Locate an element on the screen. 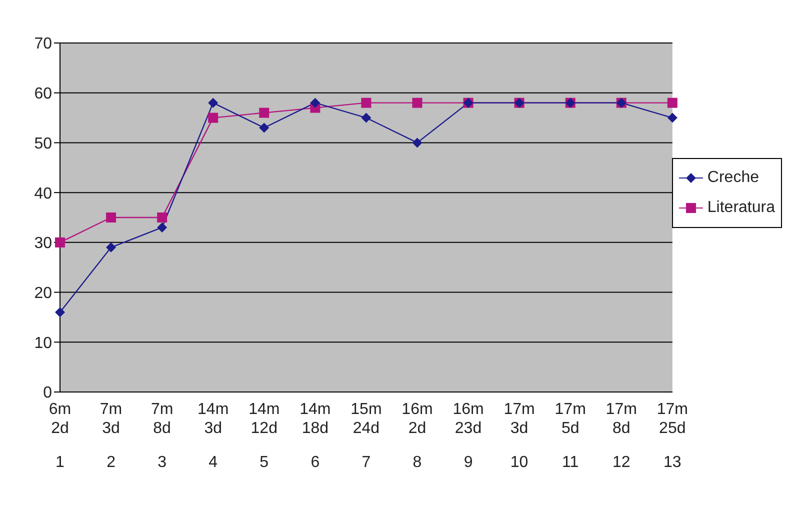  x-tick-label: 14m 3d 4 is located at coordinates (213, 436).